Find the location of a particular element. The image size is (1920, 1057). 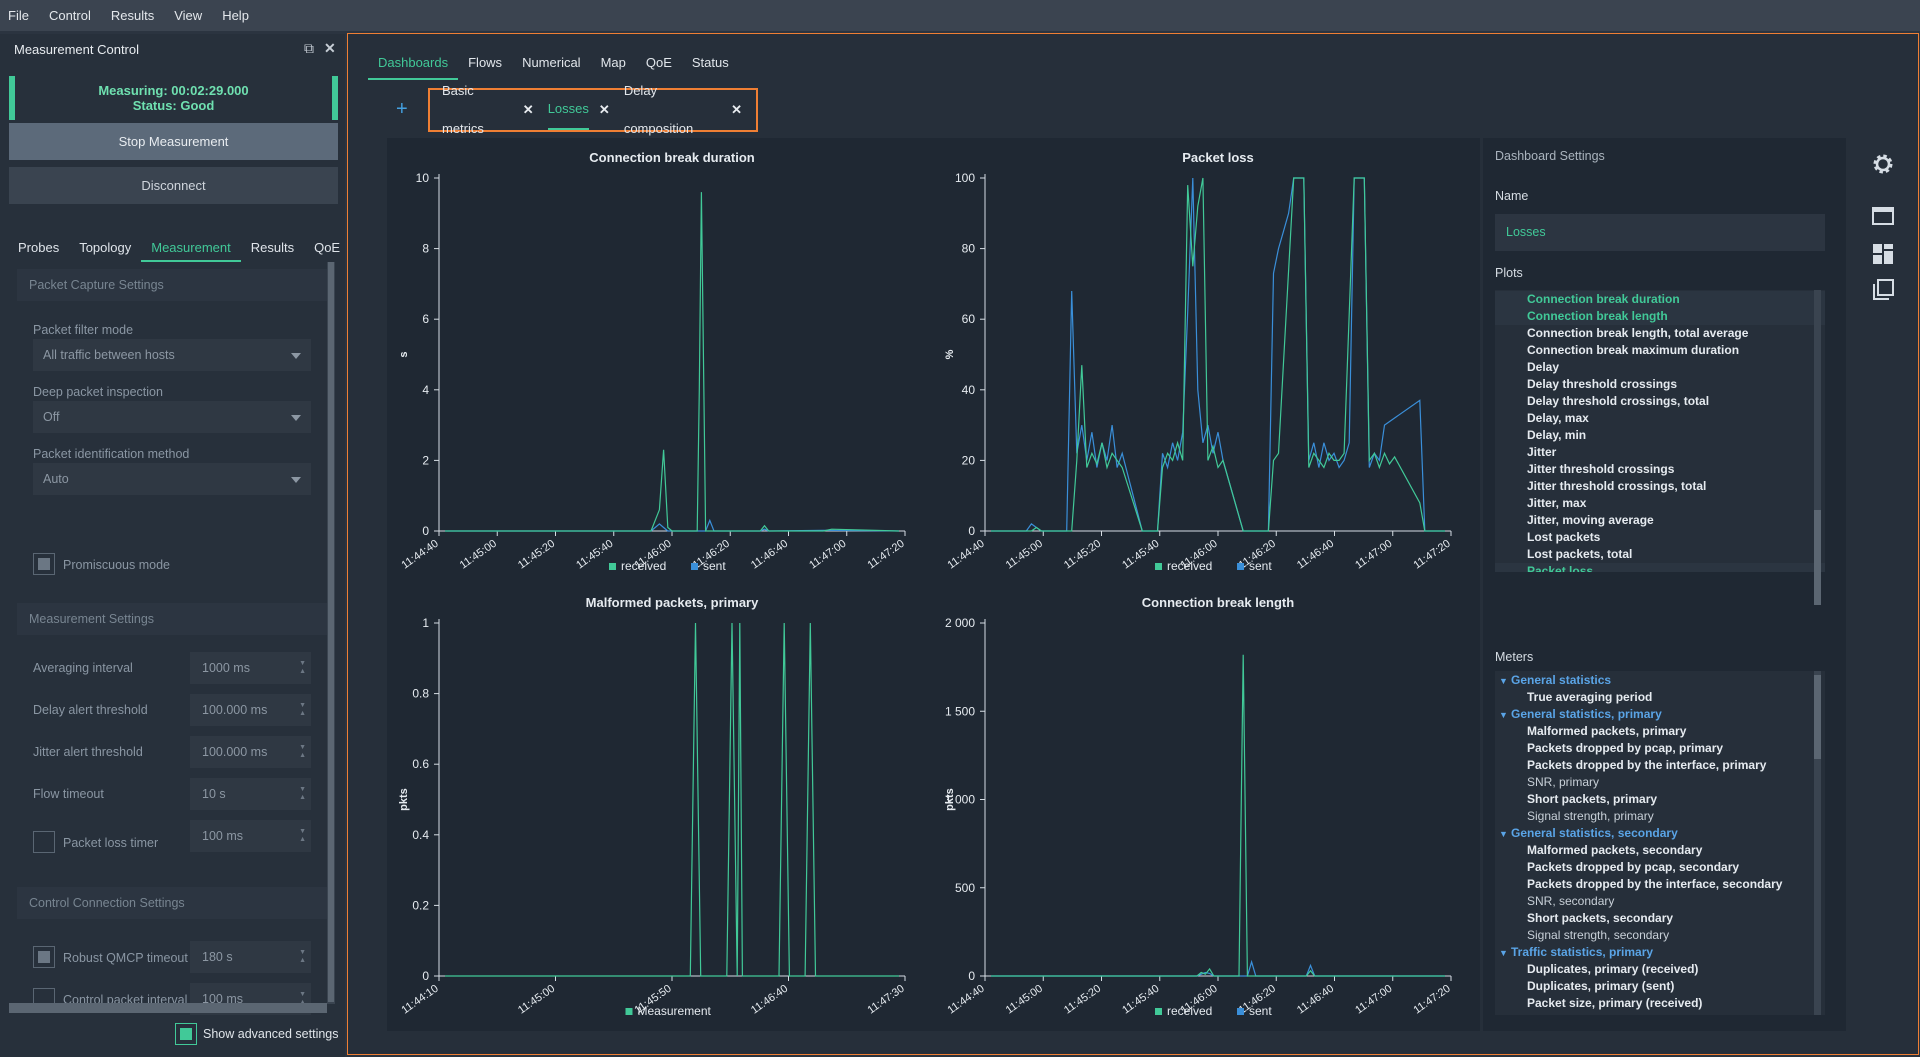

plot-list-item: Connection break length, total average is located at coordinates (1638, 333).